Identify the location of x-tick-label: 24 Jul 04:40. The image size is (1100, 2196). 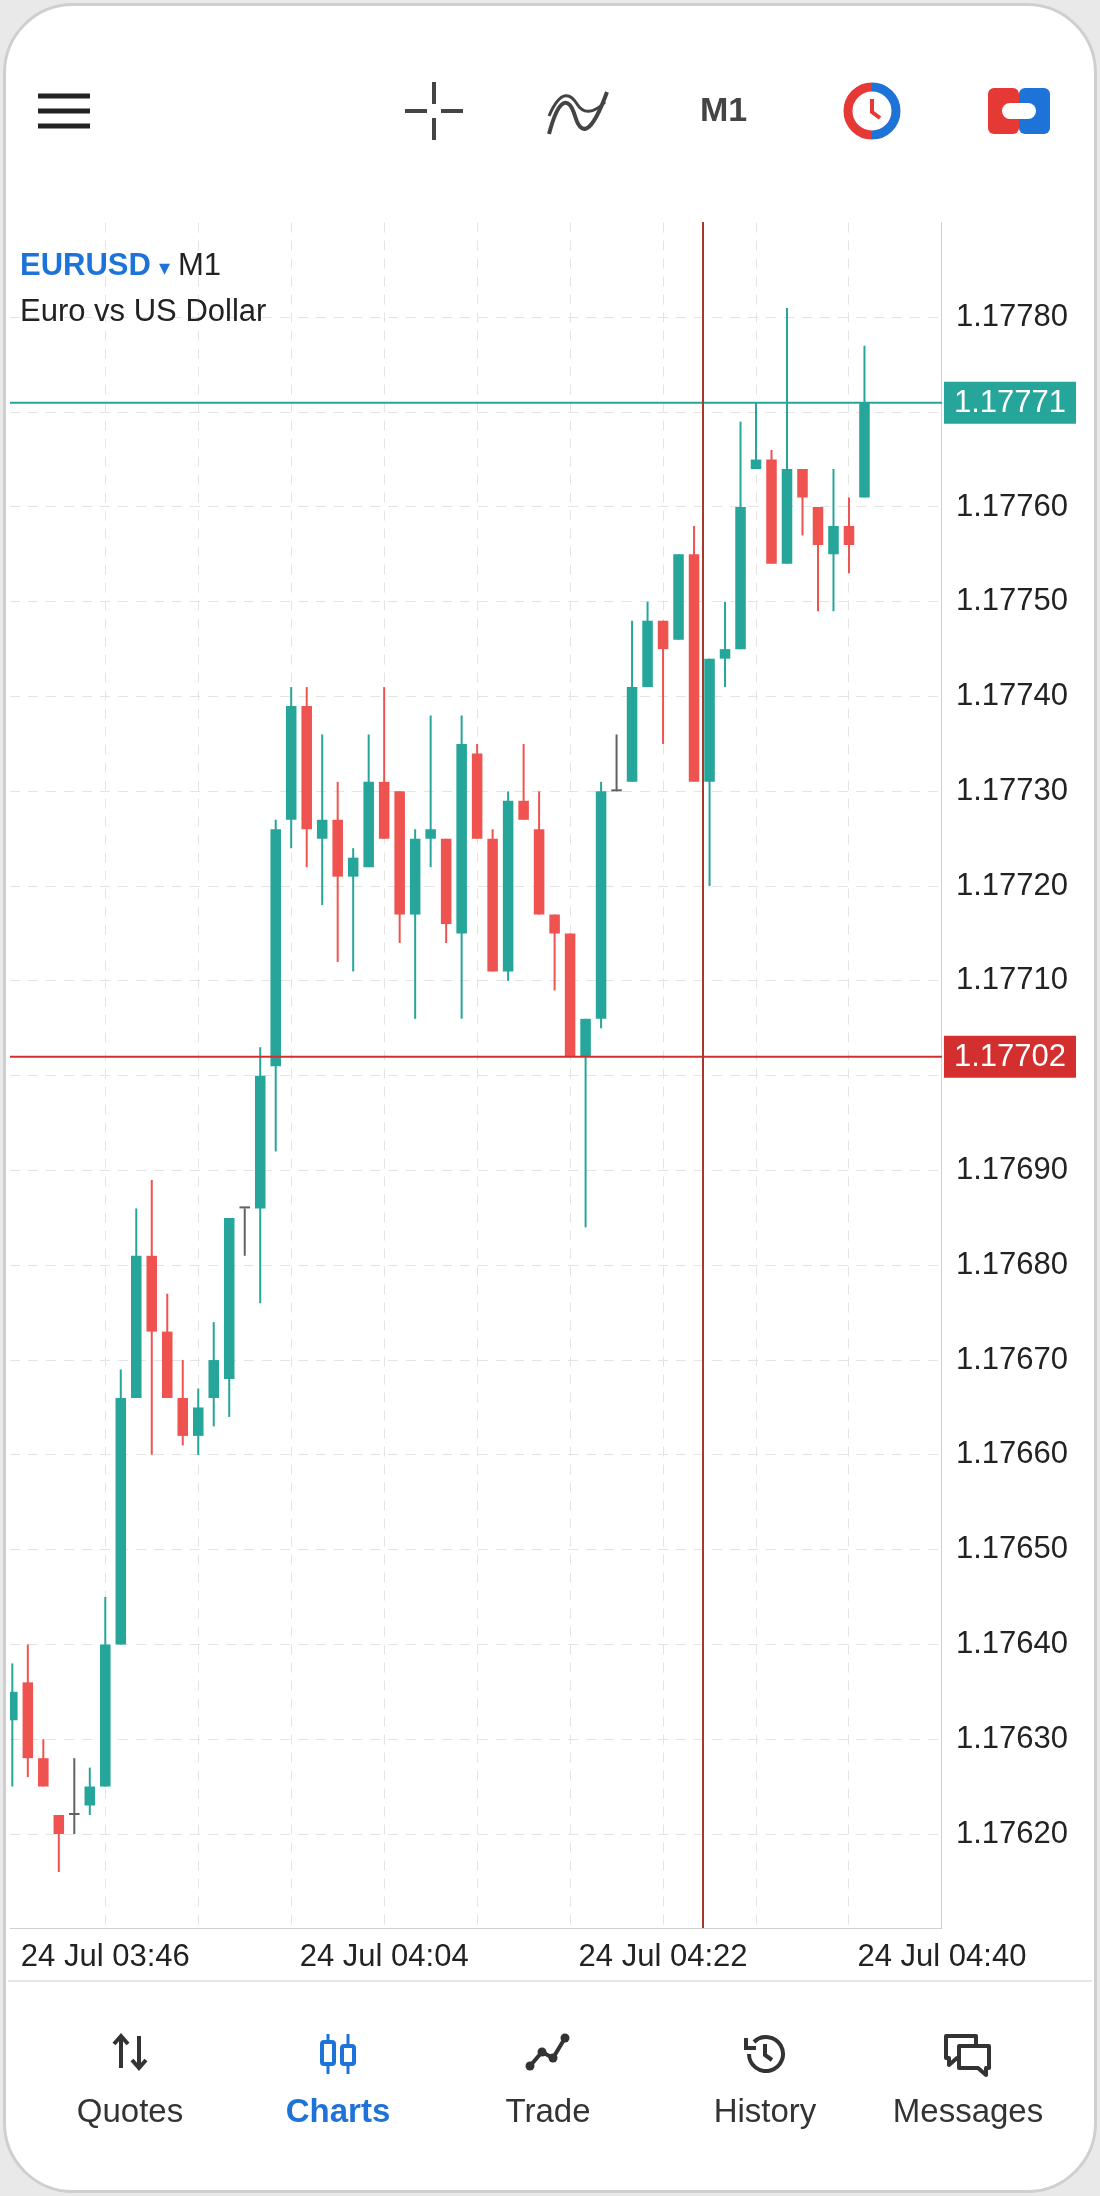
(942, 1955).